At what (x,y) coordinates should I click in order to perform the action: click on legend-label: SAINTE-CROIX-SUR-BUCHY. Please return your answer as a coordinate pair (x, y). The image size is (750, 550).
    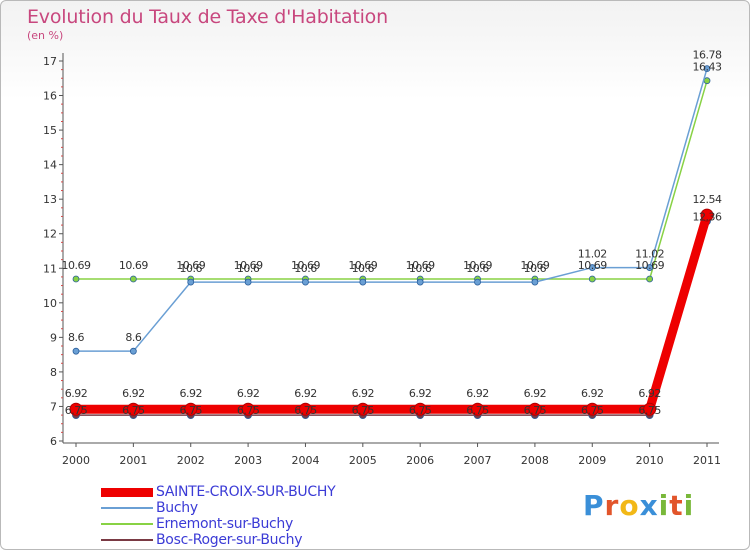
    Looking at the image, I should click on (246, 492).